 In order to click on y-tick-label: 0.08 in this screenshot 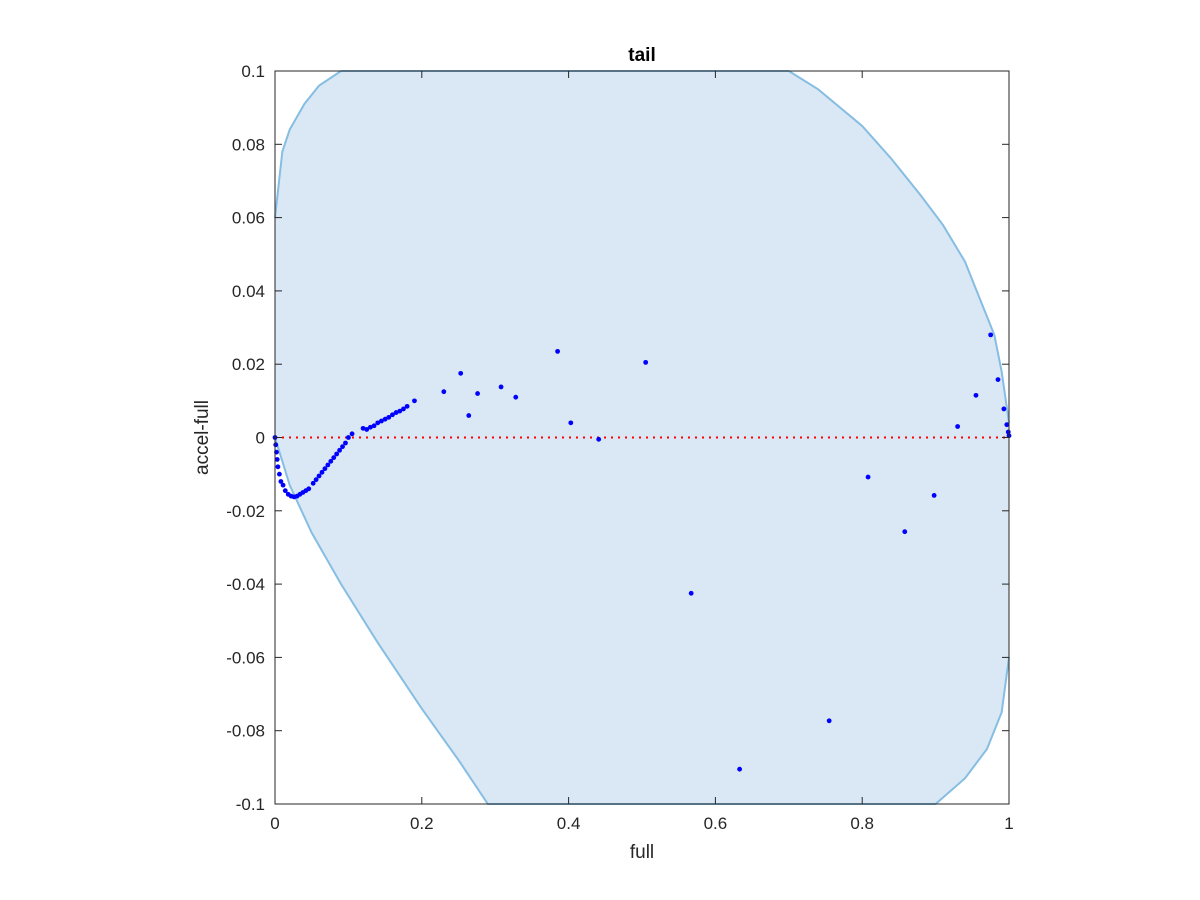, I will do `click(248, 144)`.